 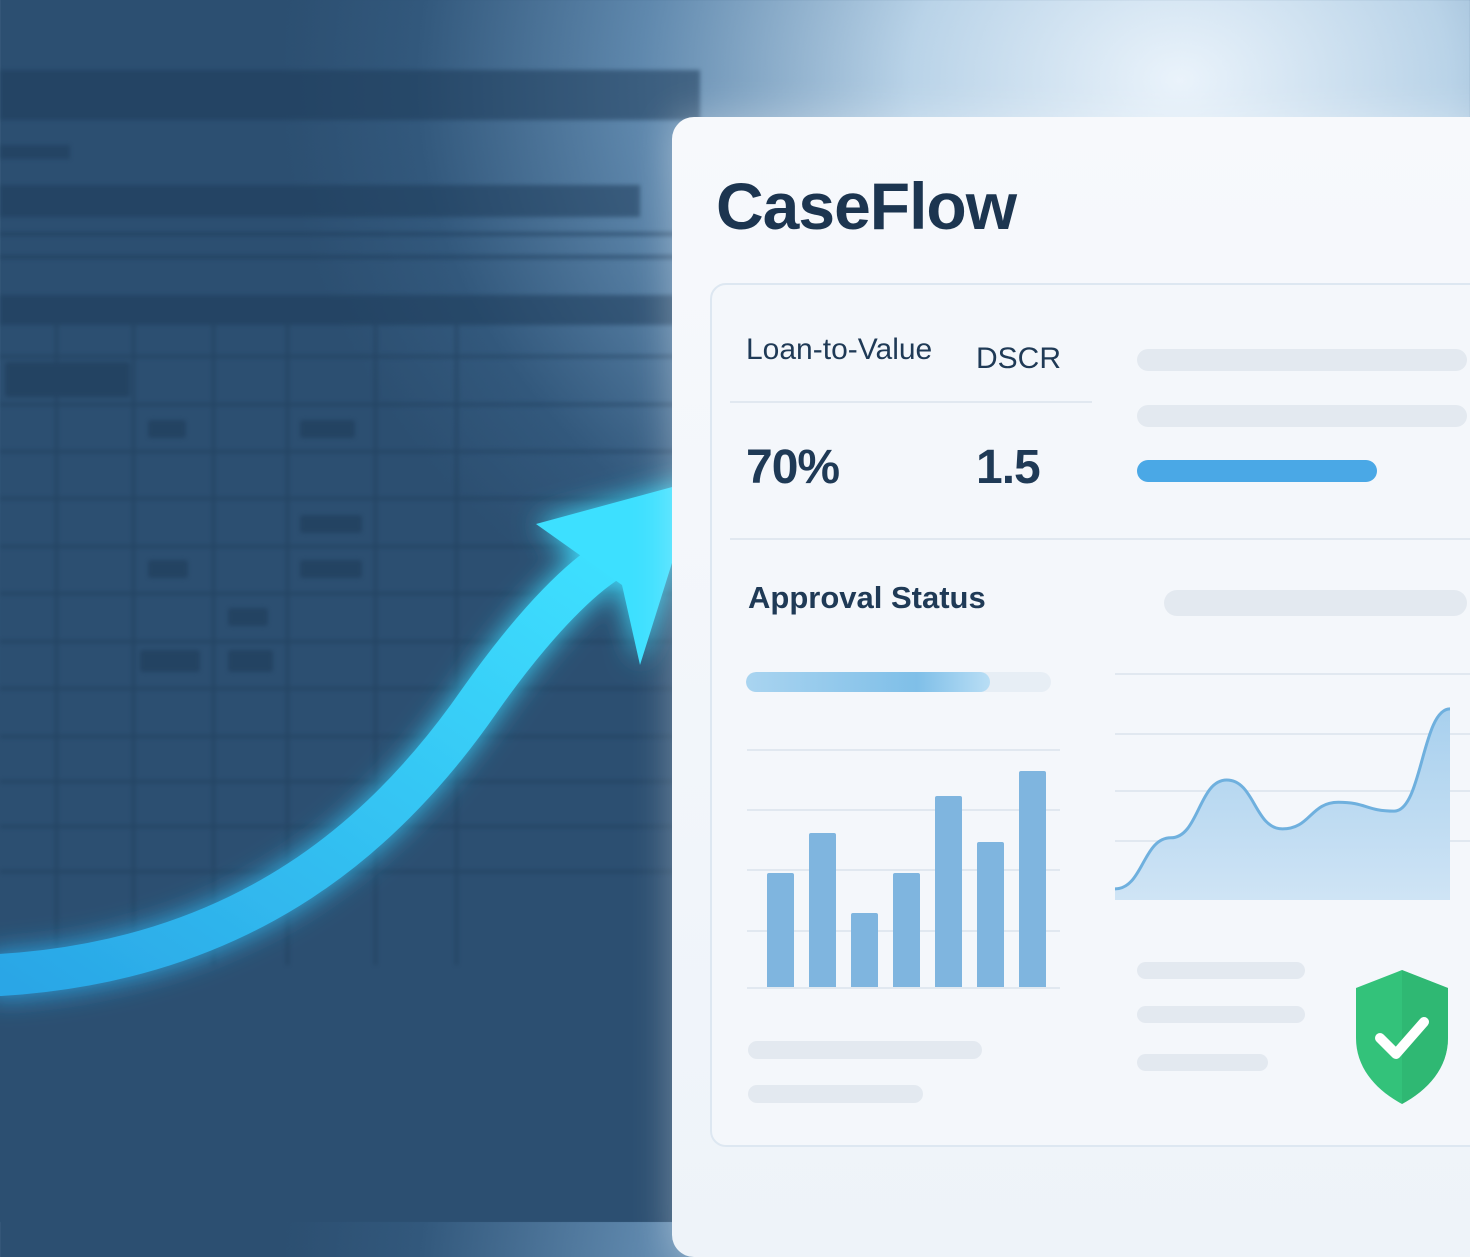 I want to click on app-title: CaseFlow, so click(x=866, y=206).